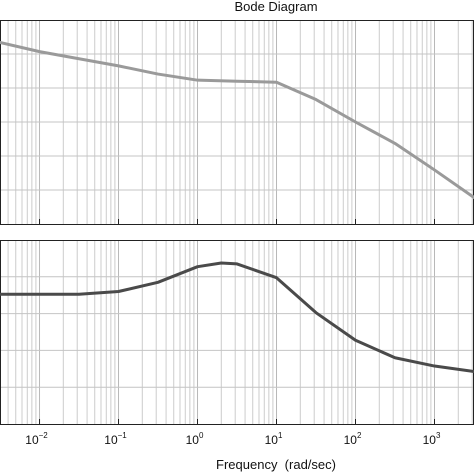 Image resolution: width=474 pixels, height=474 pixels. What do you see at coordinates (275, 7) in the screenshot?
I see `chart-title: Bode Diagram` at bounding box center [275, 7].